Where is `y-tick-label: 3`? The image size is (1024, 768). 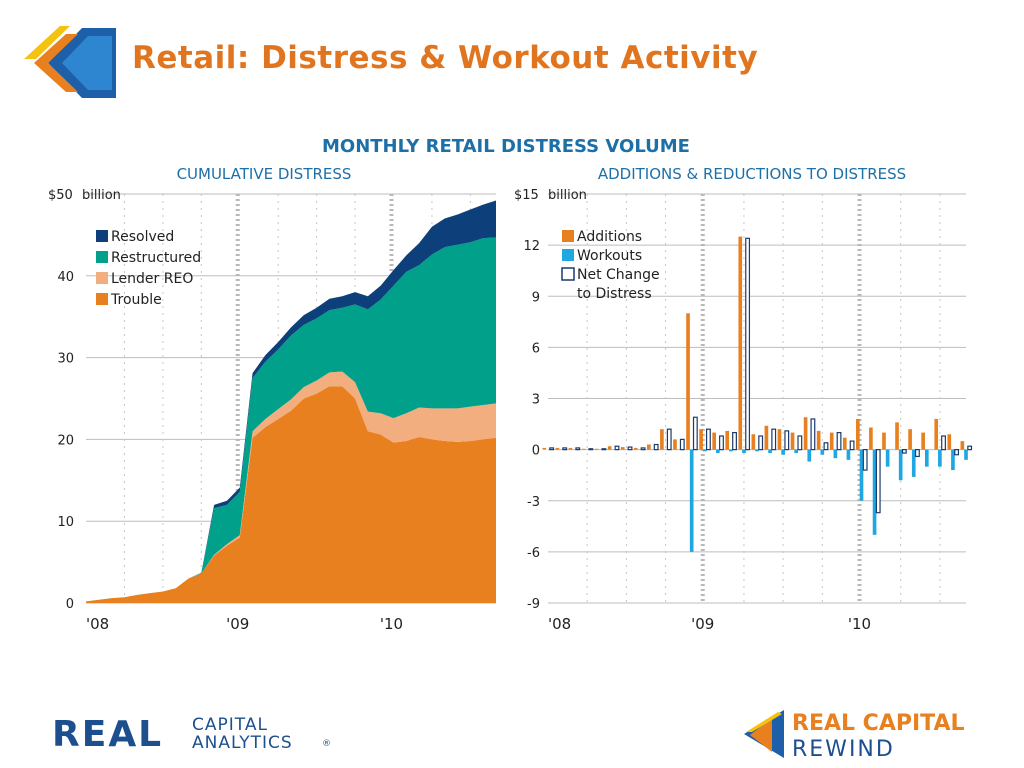 y-tick-label: 3 is located at coordinates (536, 400).